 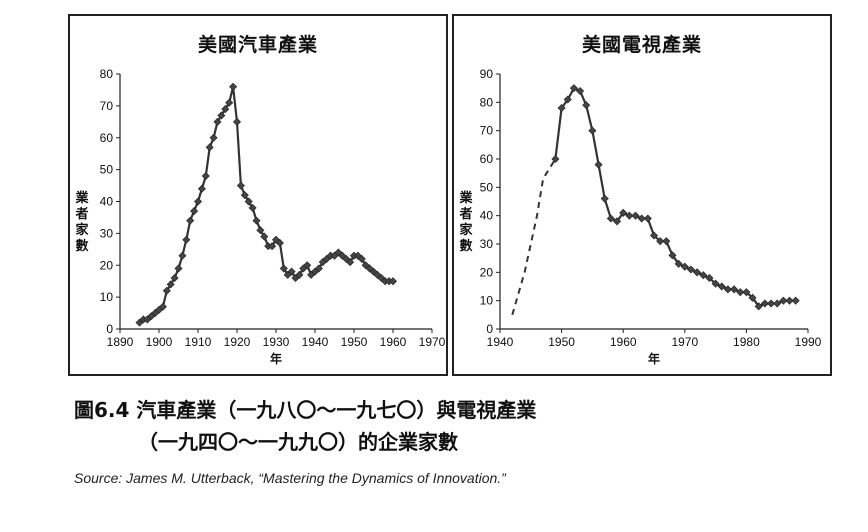 I want to click on tv-y-axis-label: 業者家數, so click(x=466, y=222).